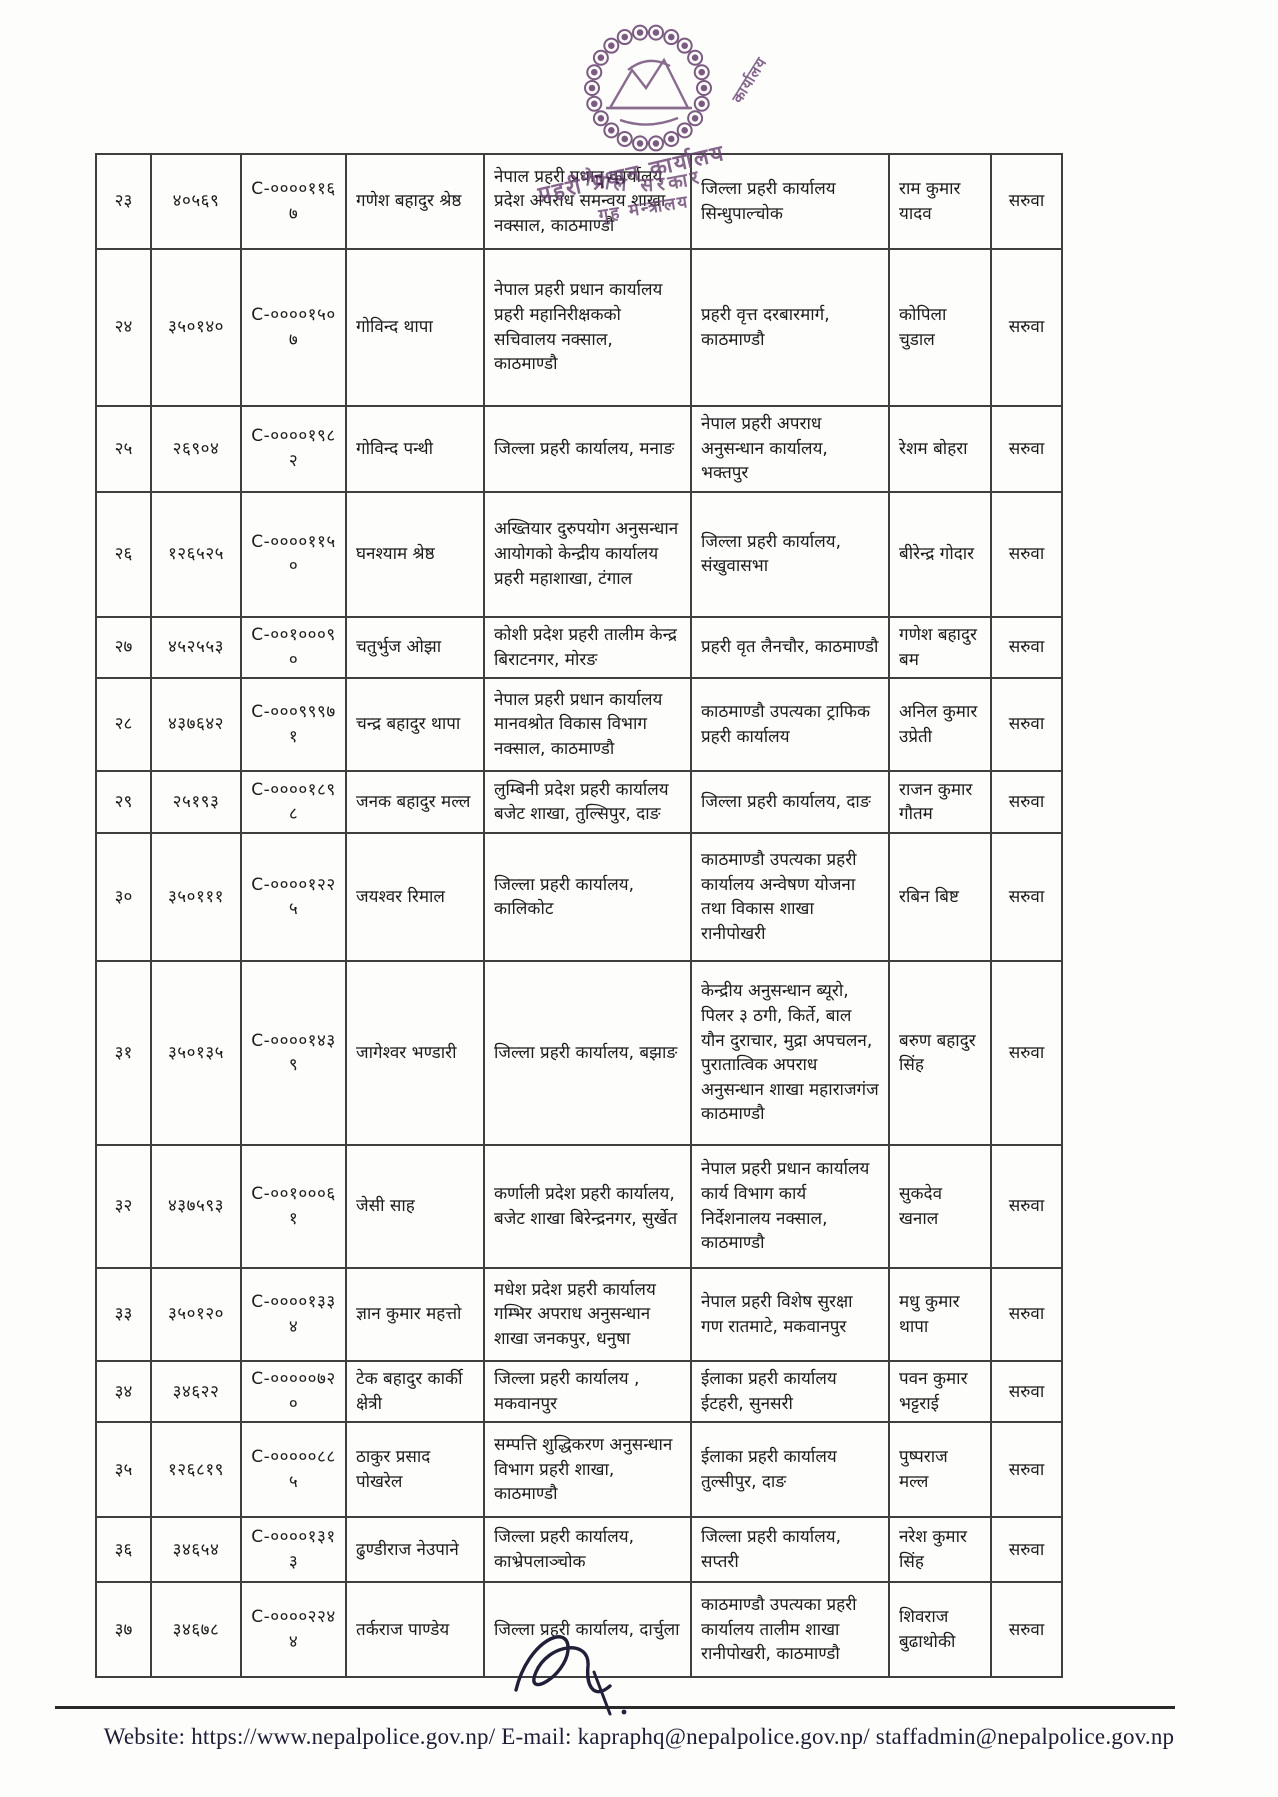 This screenshot has width=1278, height=1797. Describe the element at coordinates (940, 1392) in the screenshot. I see `person-cell: पवन कुमार भट्टराई` at that location.